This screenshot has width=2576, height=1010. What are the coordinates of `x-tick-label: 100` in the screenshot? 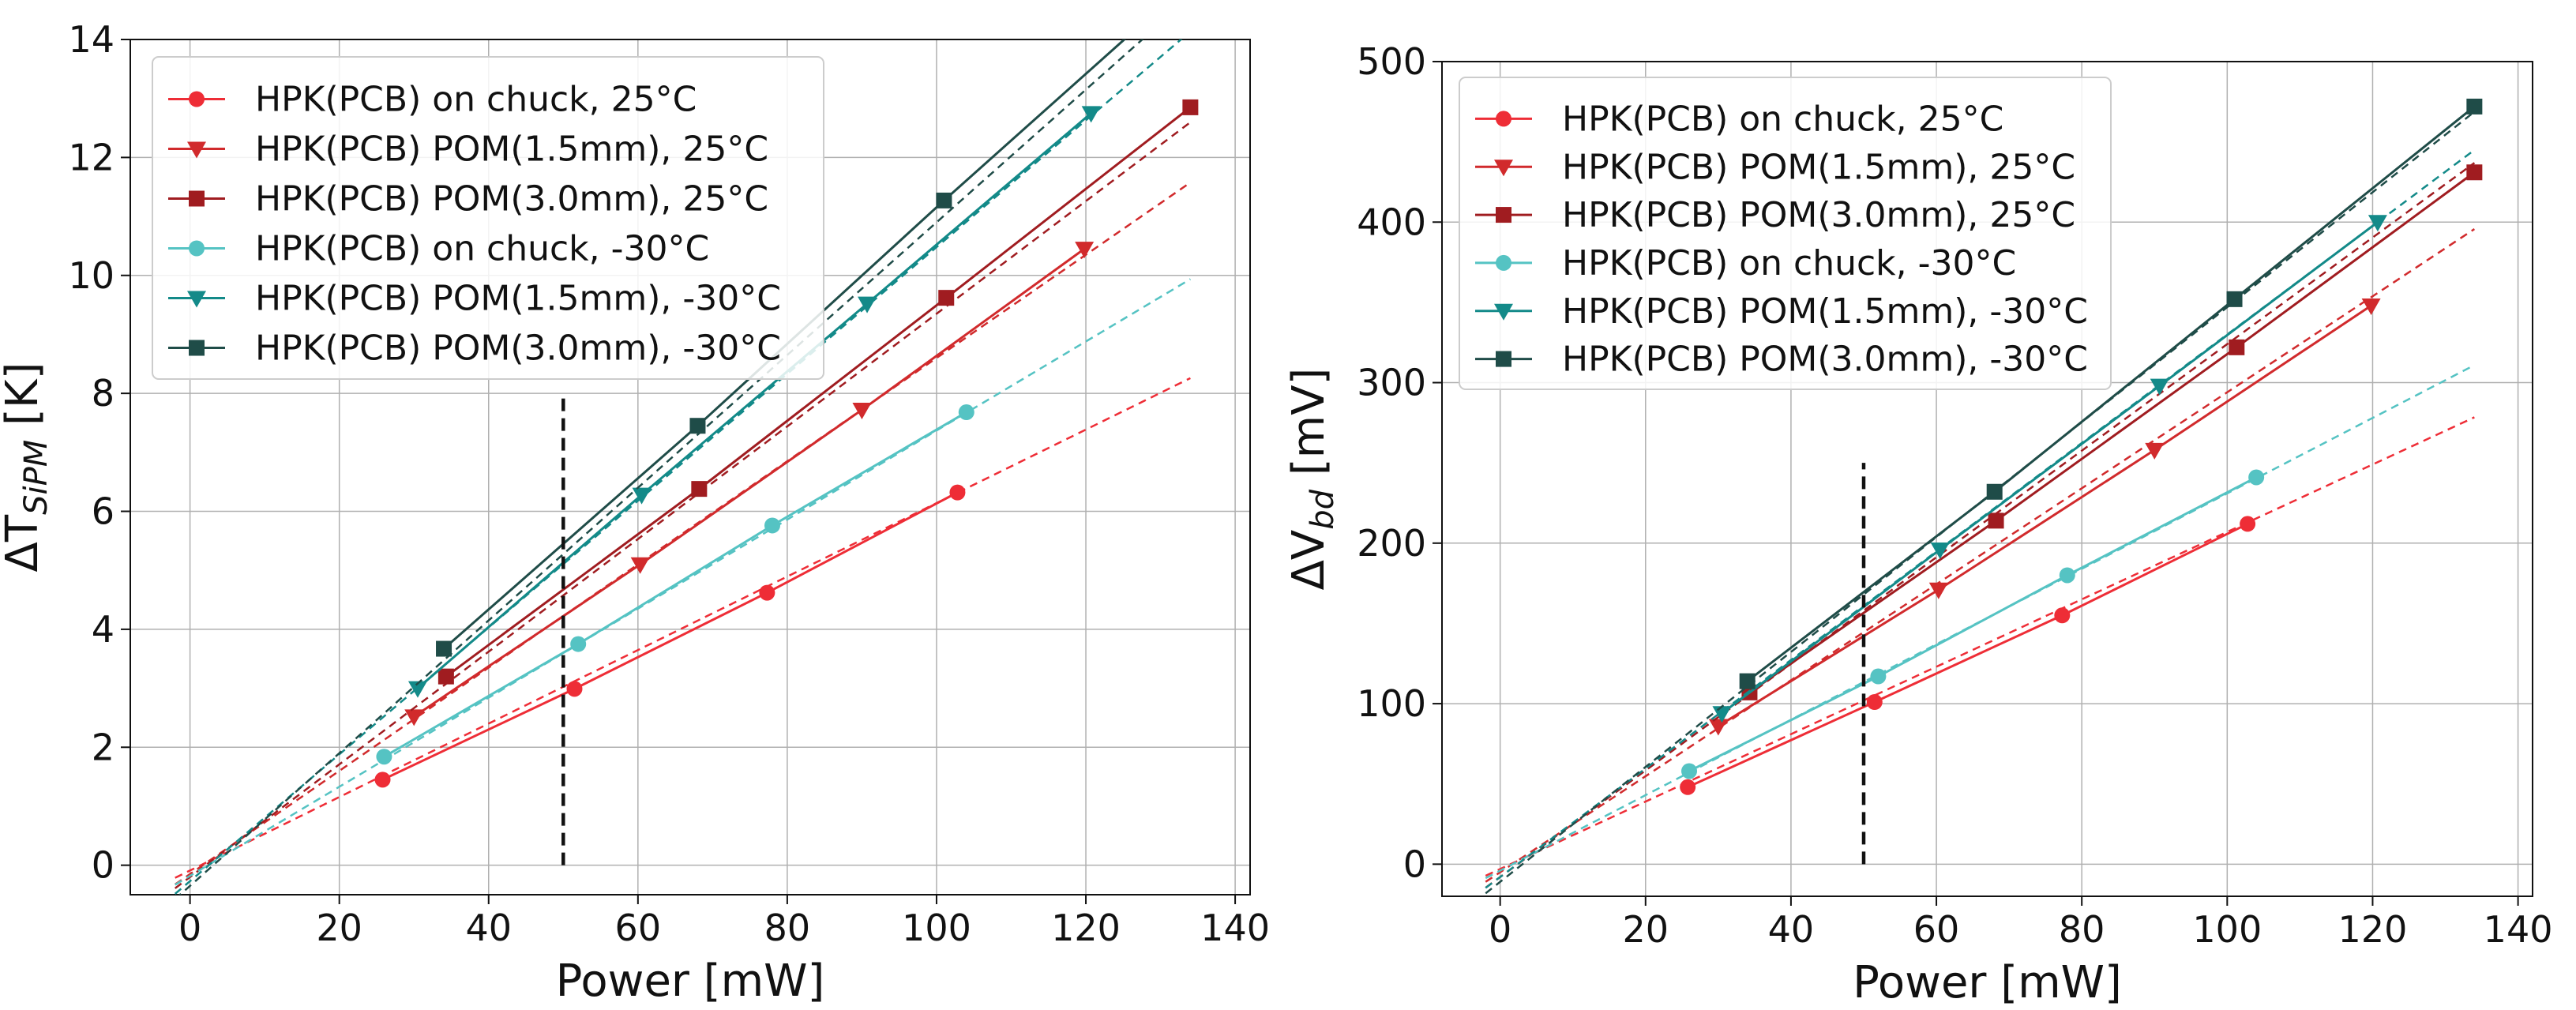 It's located at (2227, 929).